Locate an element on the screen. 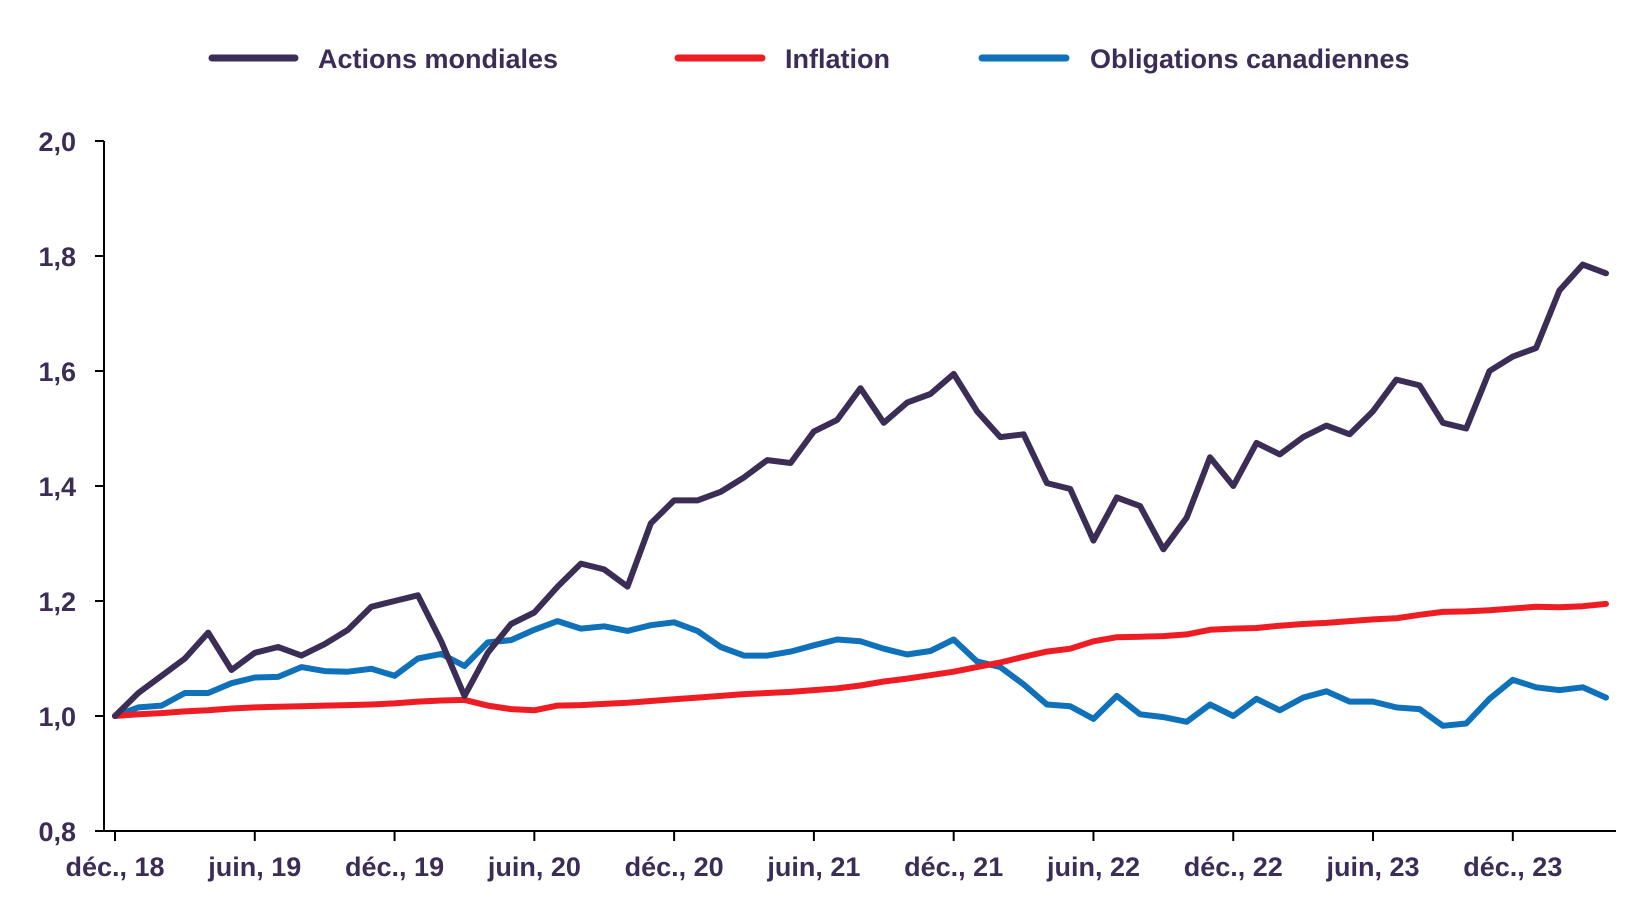  legend-label-inflation: Inflation is located at coordinates (837, 59).